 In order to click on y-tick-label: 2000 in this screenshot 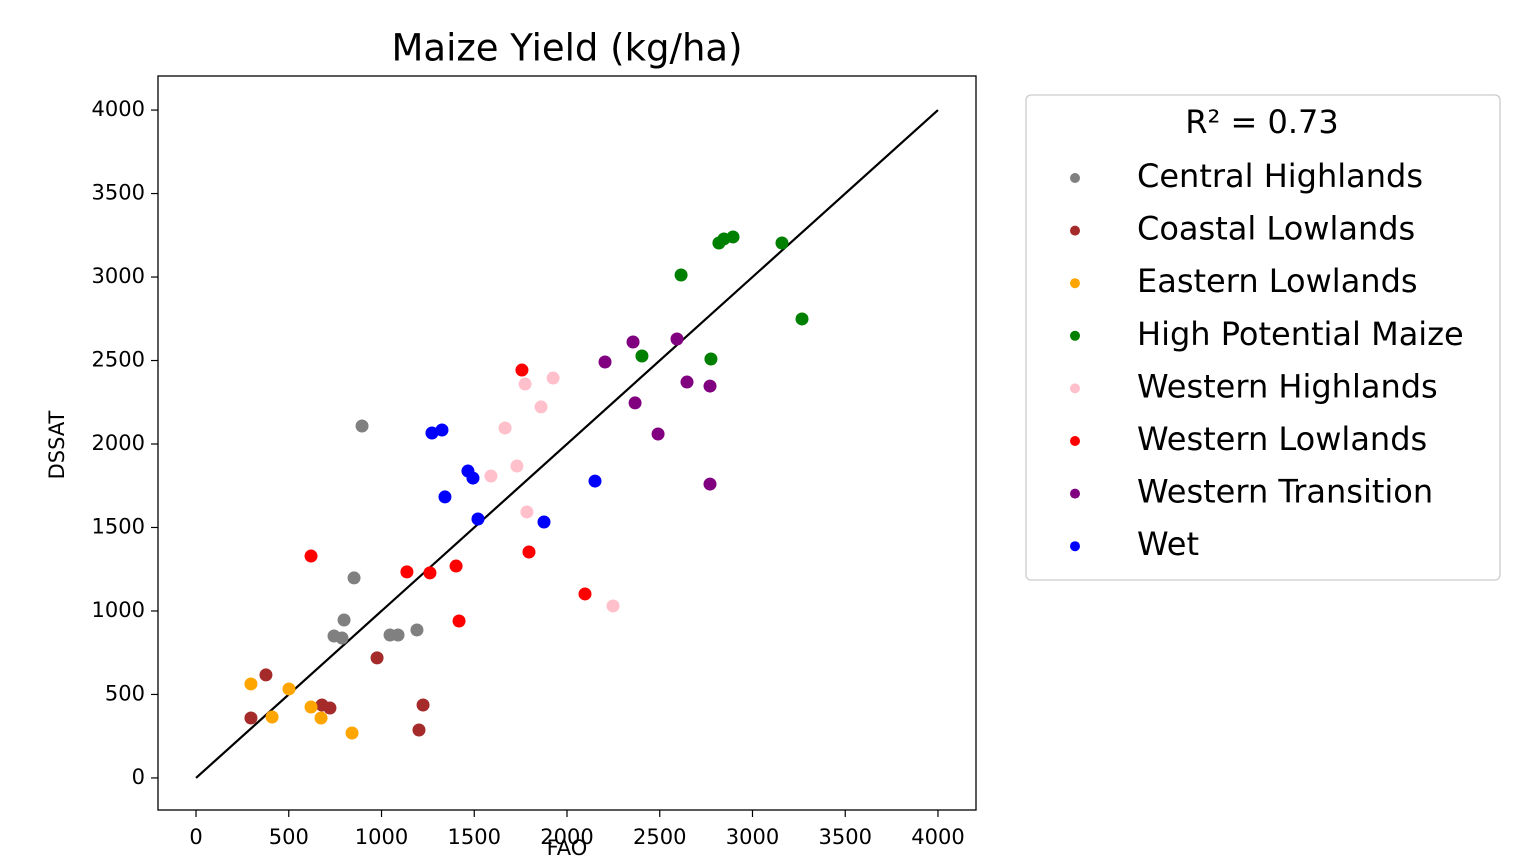, I will do `click(118, 443)`.